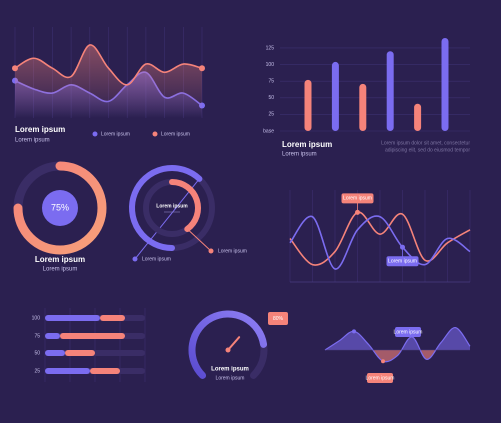 Image resolution: width=501 pixels, height=423 pixels. Describe the element at coordinates (271, 115) in the screenshot. I see `y-tick-label: 25` at that location.